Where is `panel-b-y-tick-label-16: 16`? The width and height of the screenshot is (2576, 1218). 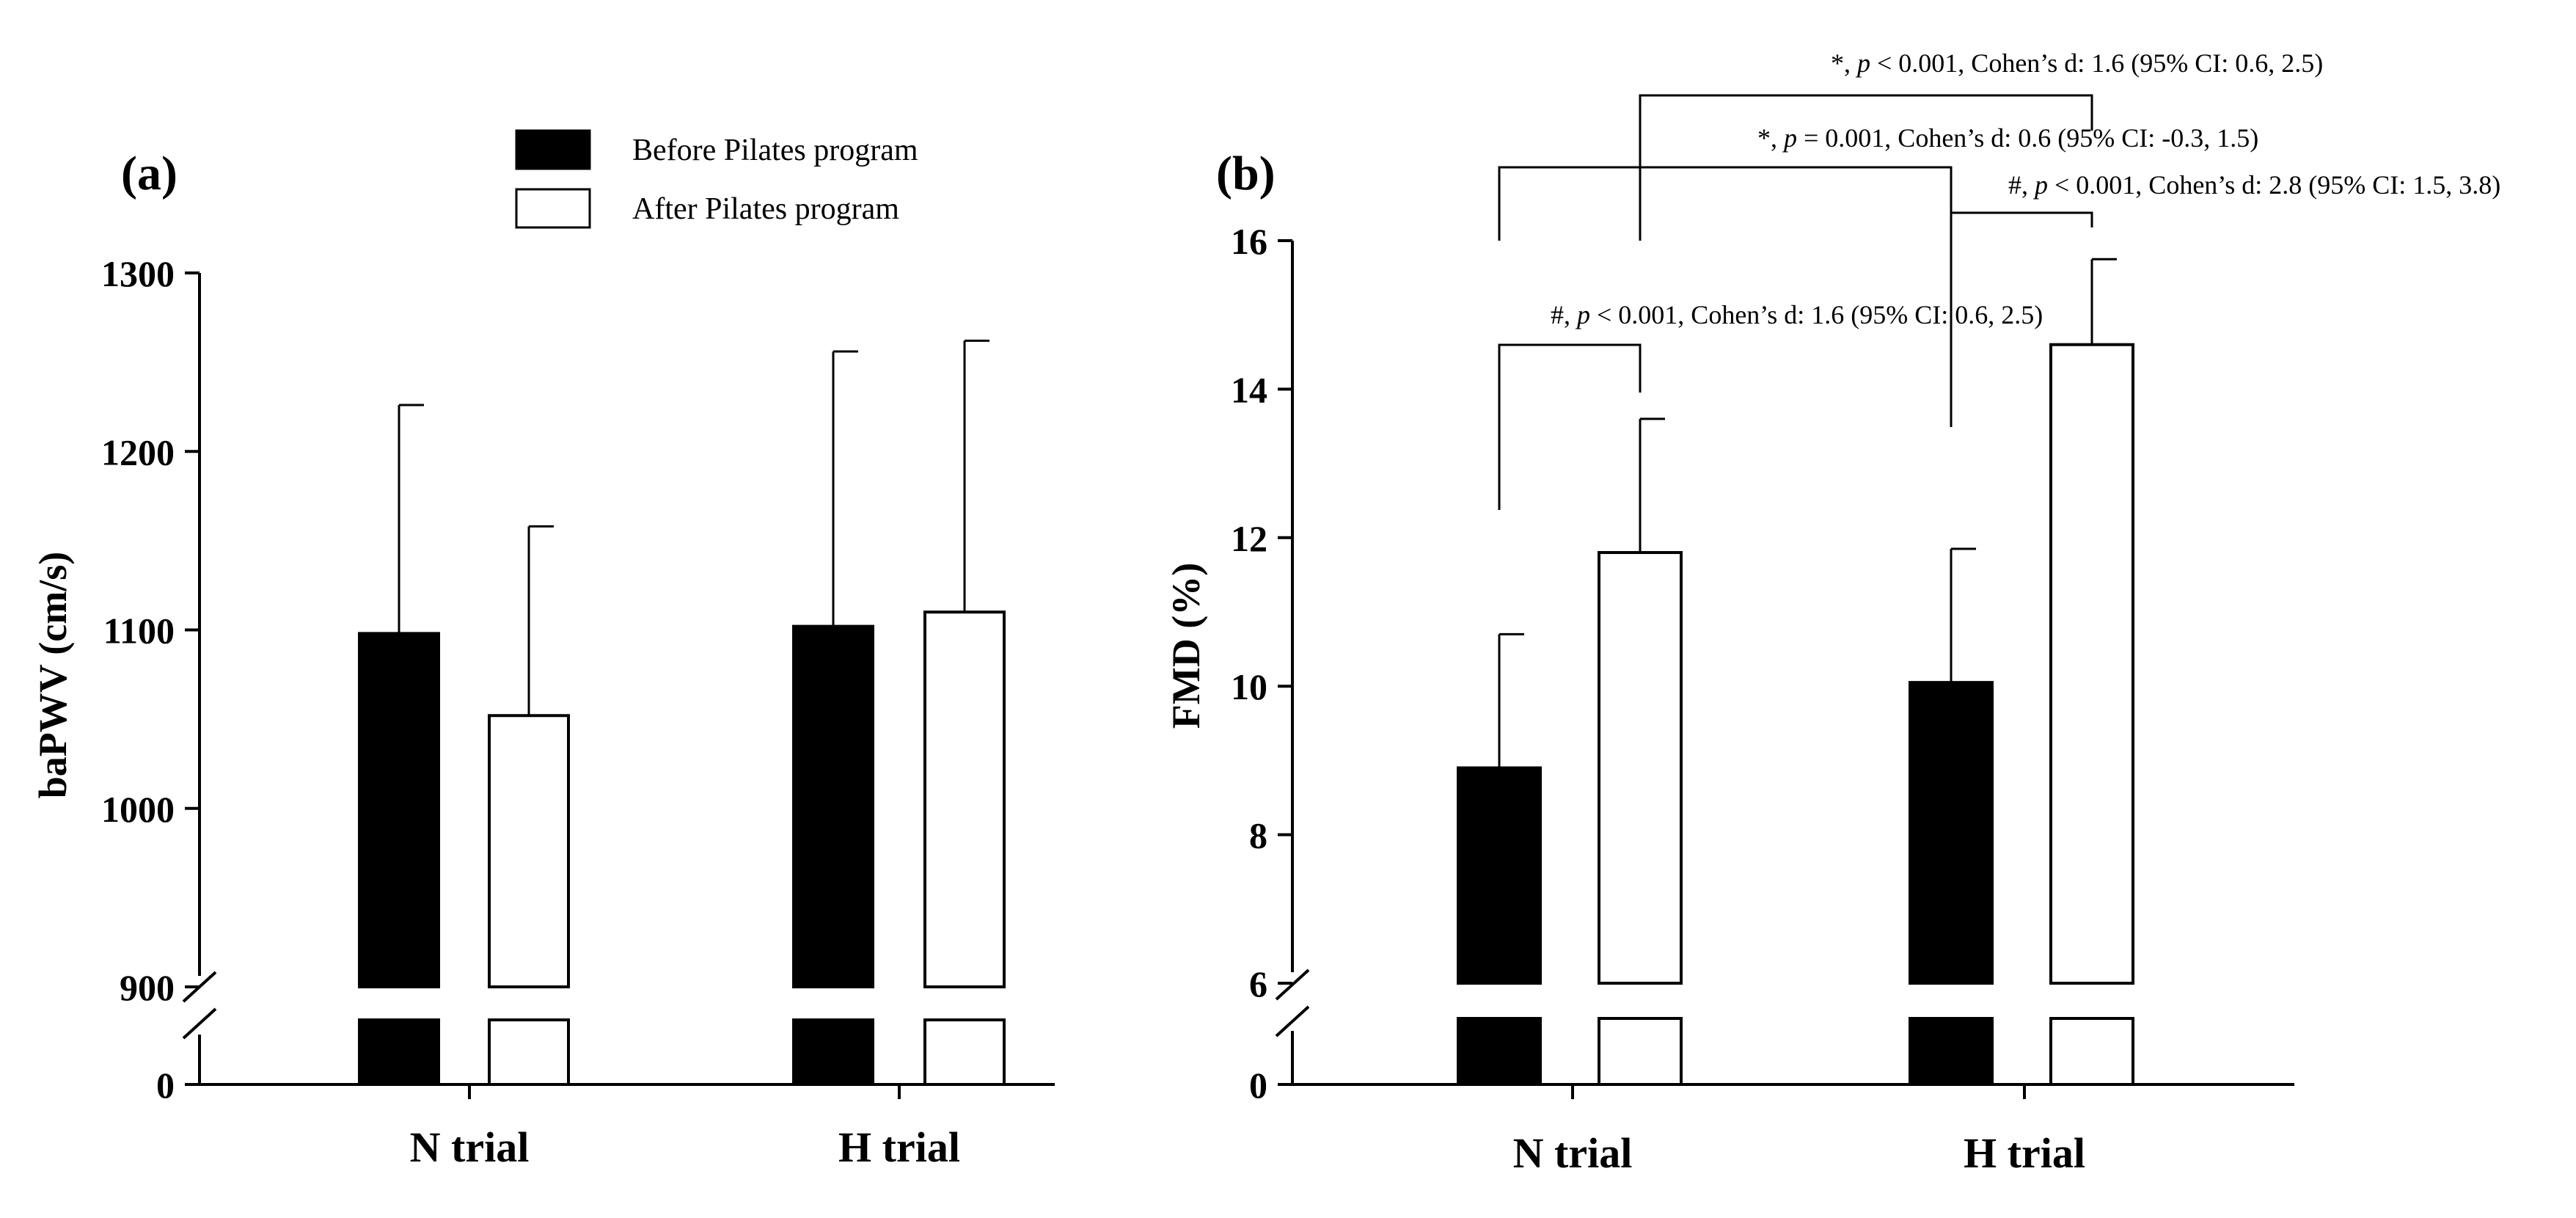 panel-b-y-tick-label-16: 16 is located at coordinates (1249, 241).